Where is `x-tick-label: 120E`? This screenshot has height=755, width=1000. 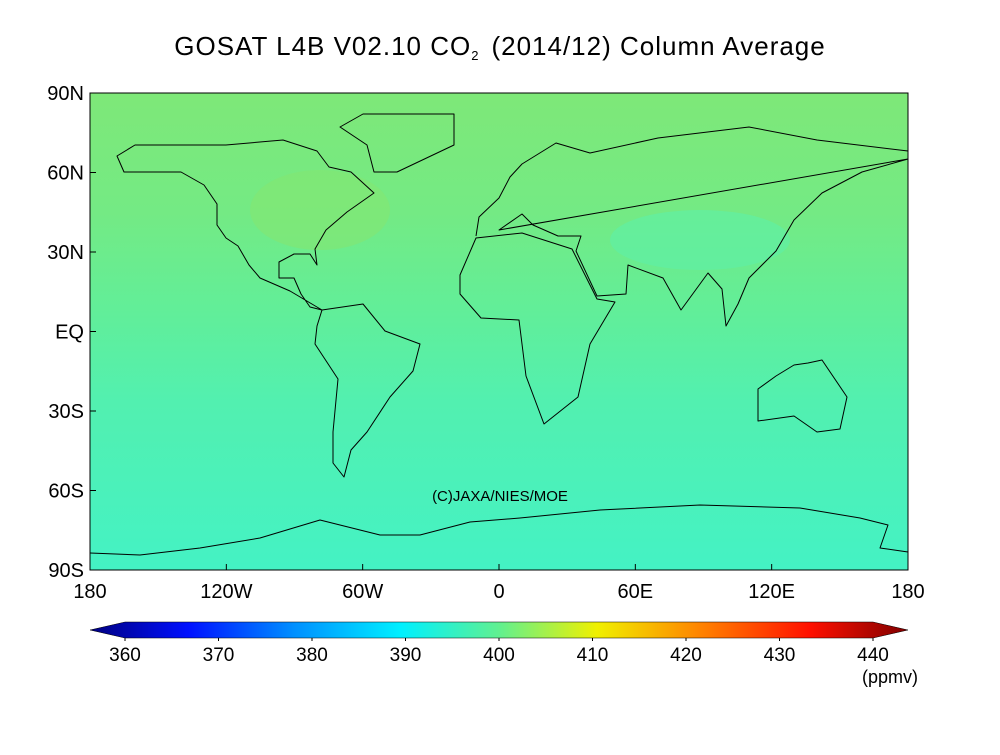
x-tick-label: 120E is located at coordinates (771, 592).